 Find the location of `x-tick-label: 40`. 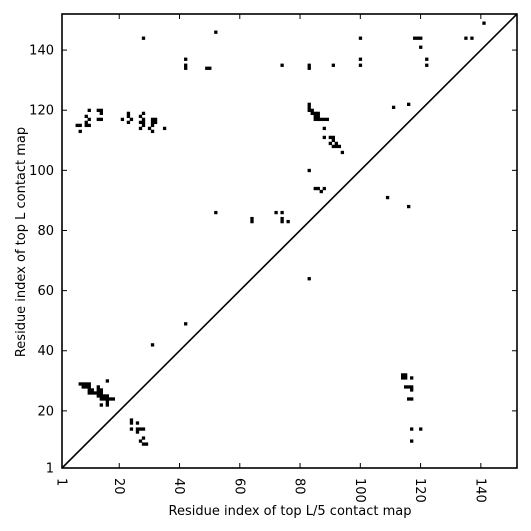

x-tick-label: 40 is located at coordinates (178, 486).